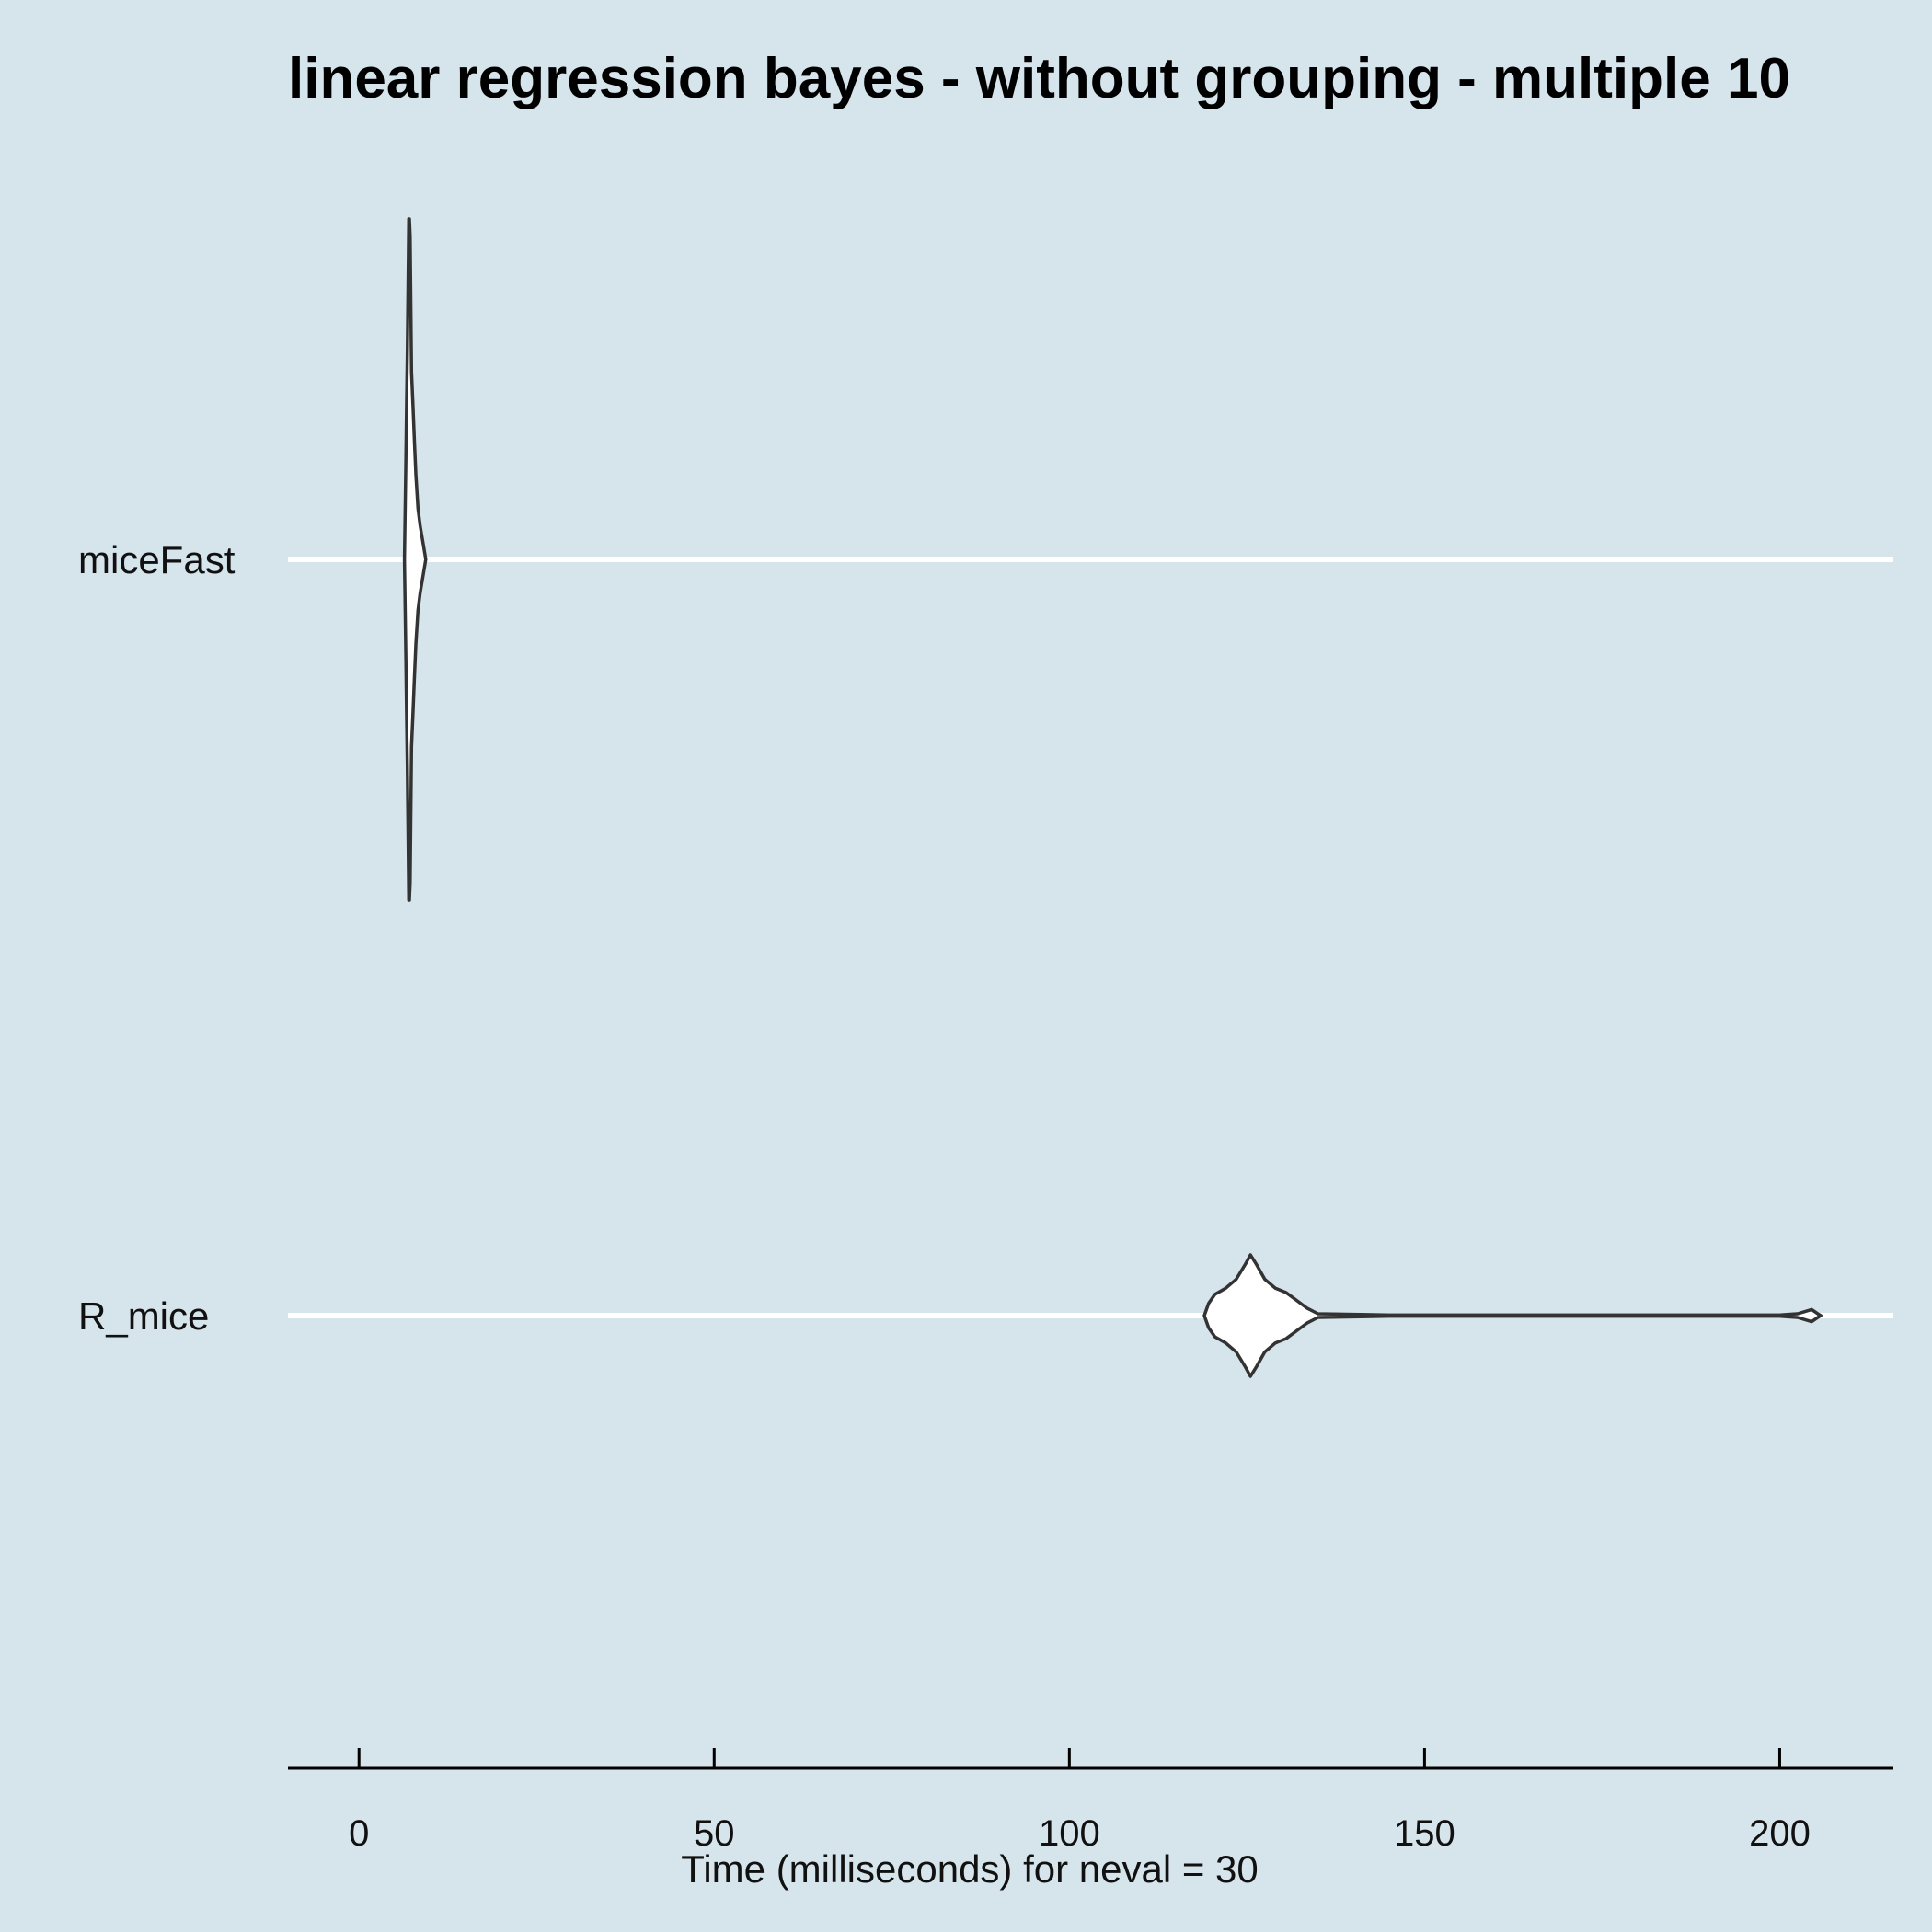  I want to click on category-label-r-mice: R_mice, so click(143, 1316).